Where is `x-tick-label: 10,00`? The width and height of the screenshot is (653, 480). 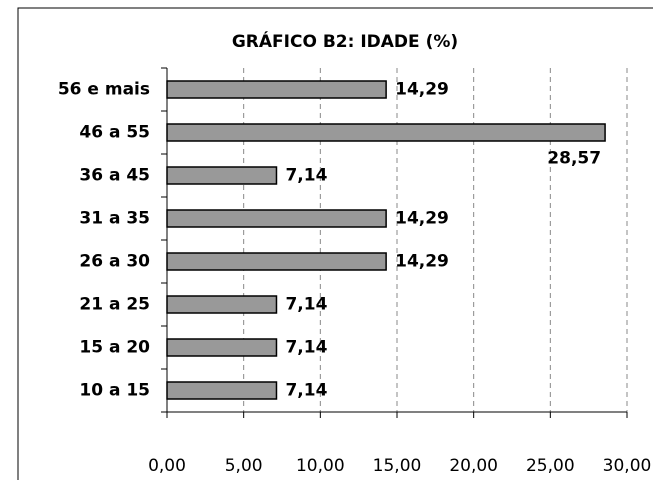
x-tick-label: 10,00 is located at coordinates (320, 466).